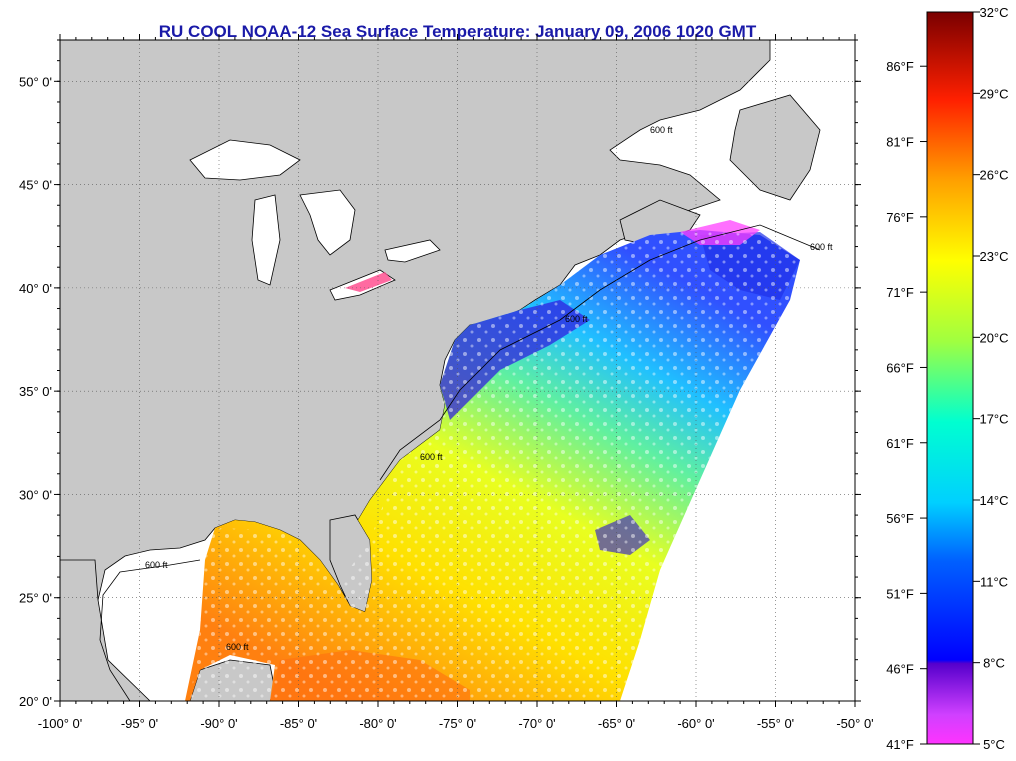  What do you see at coordinates (35, 494) in the screenshot?
I see `lat-tick-label: 30° 0'` at bounding box center [35, 494].